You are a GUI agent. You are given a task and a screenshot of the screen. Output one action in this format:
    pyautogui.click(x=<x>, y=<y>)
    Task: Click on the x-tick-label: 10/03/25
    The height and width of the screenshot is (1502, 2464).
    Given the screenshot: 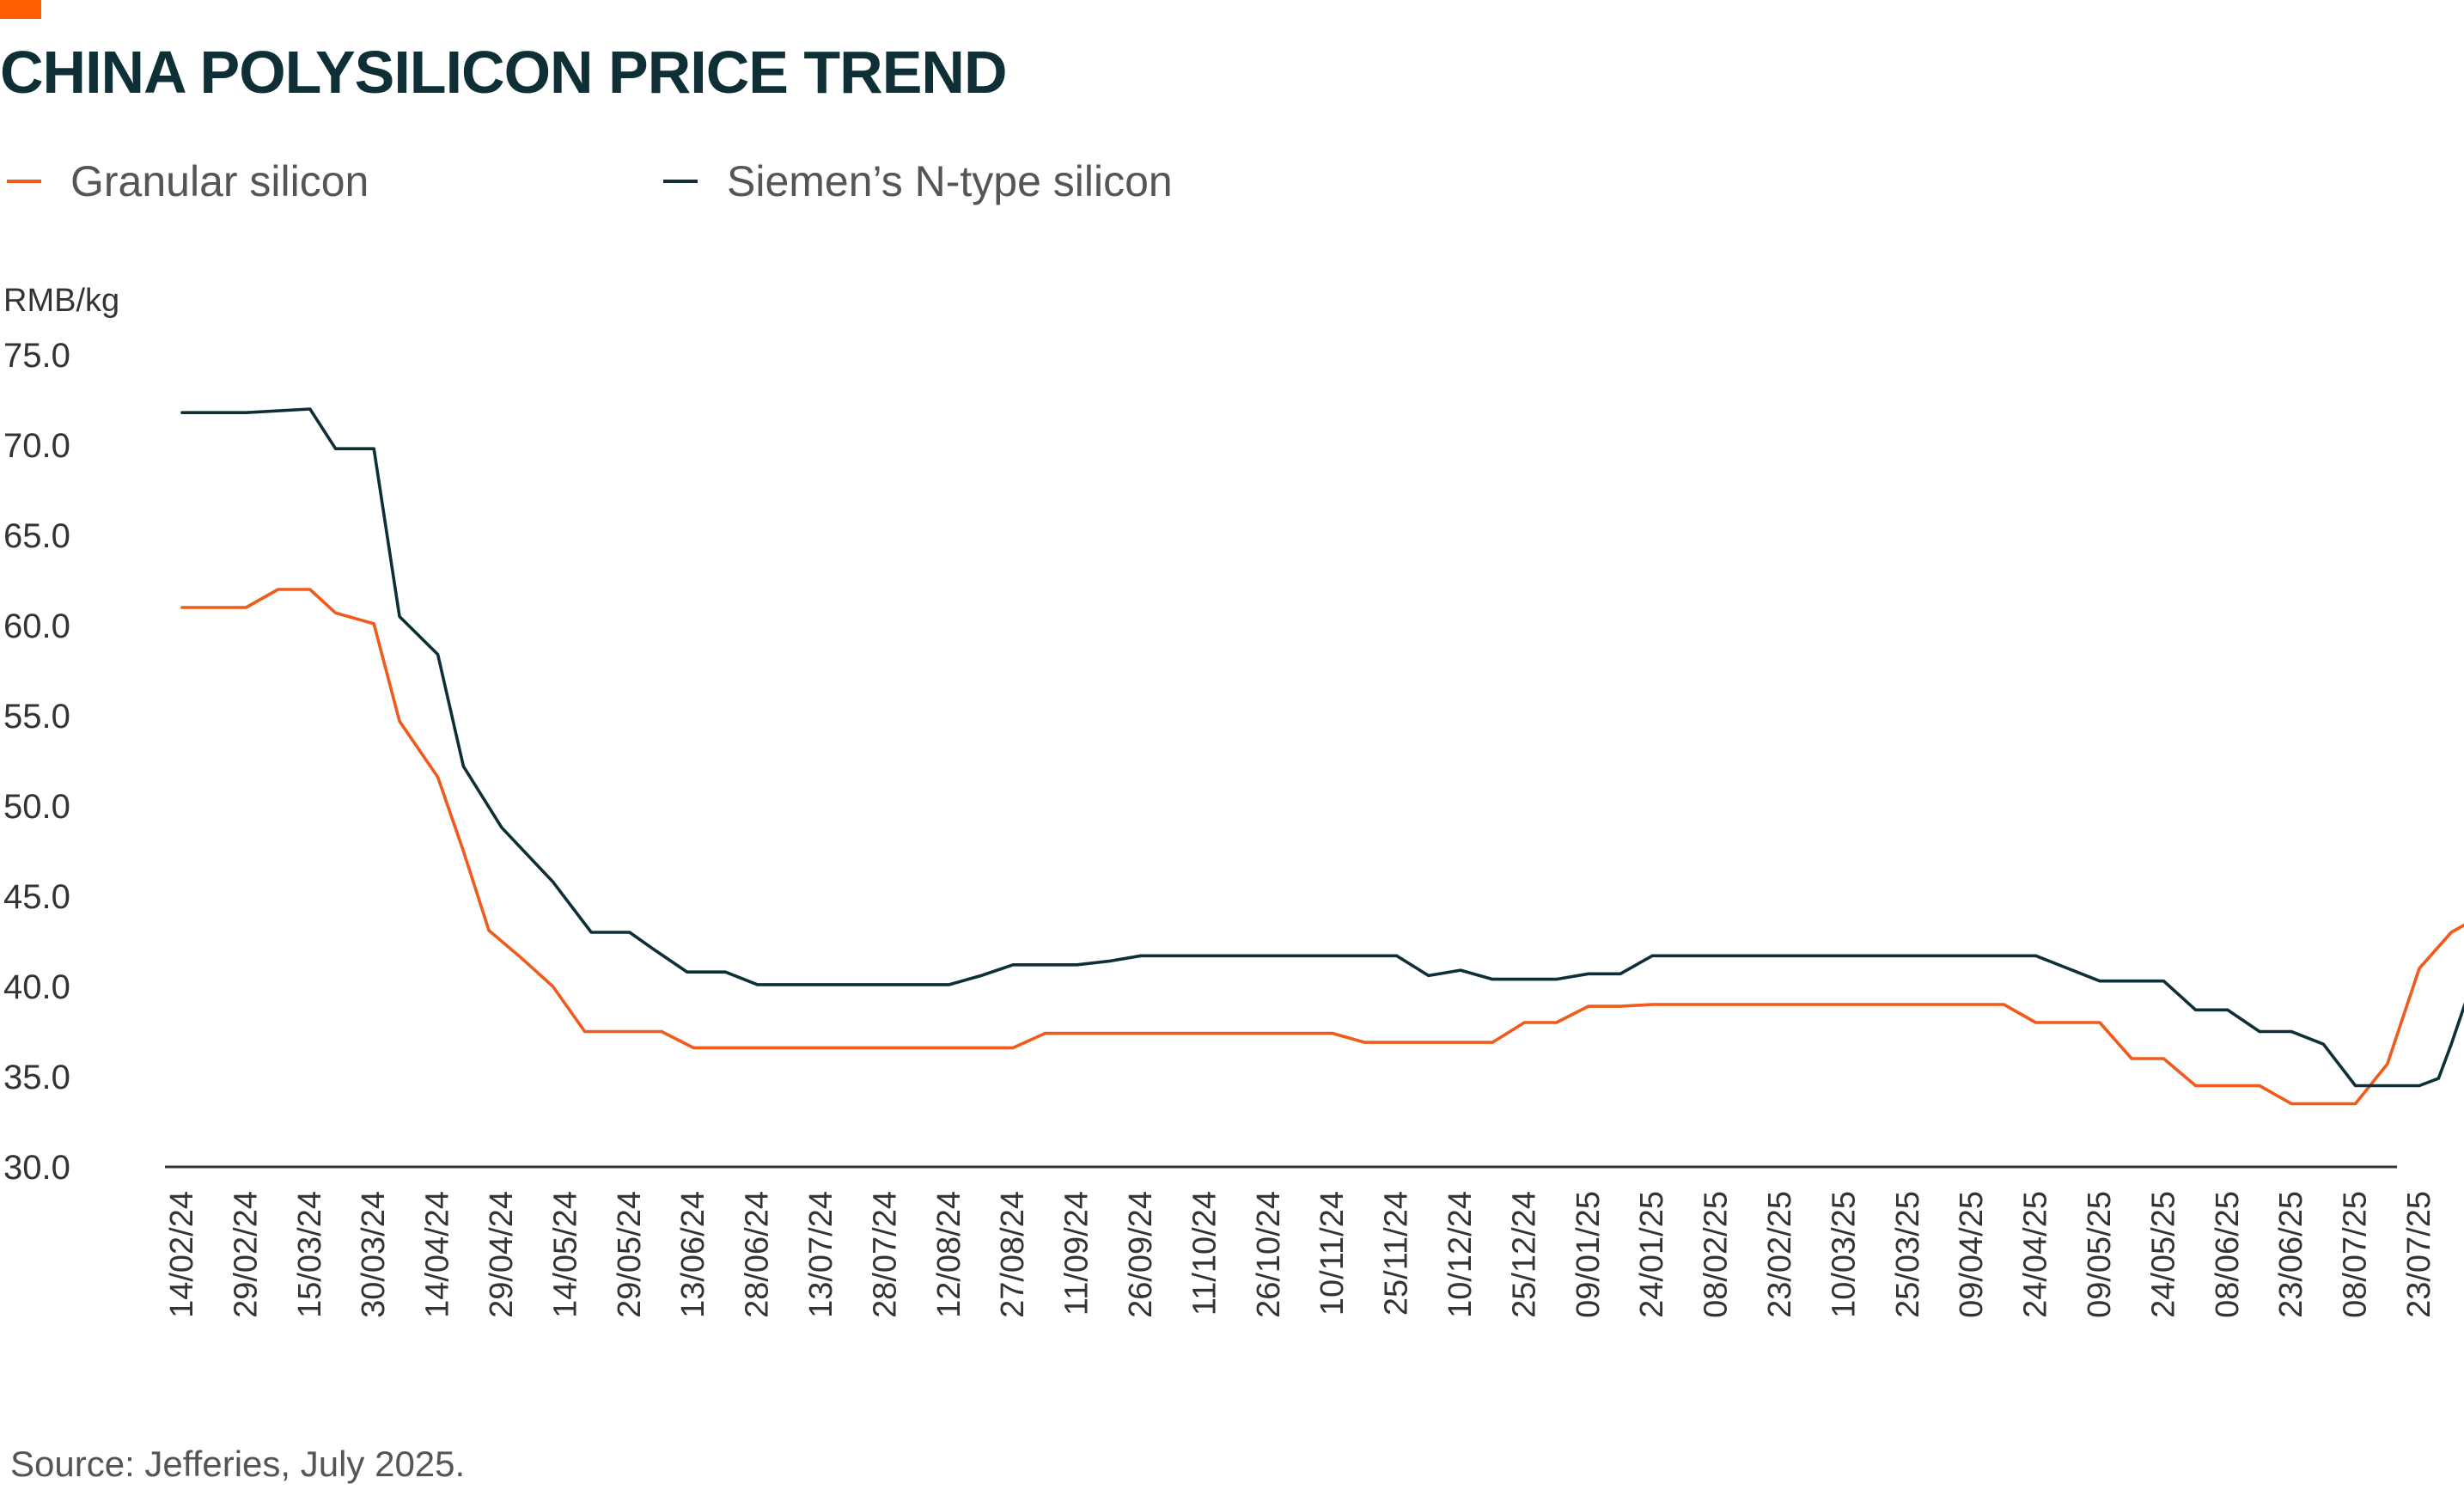 What is the action you would take?
    pyautogui.click(x=1844, y=1254)
    